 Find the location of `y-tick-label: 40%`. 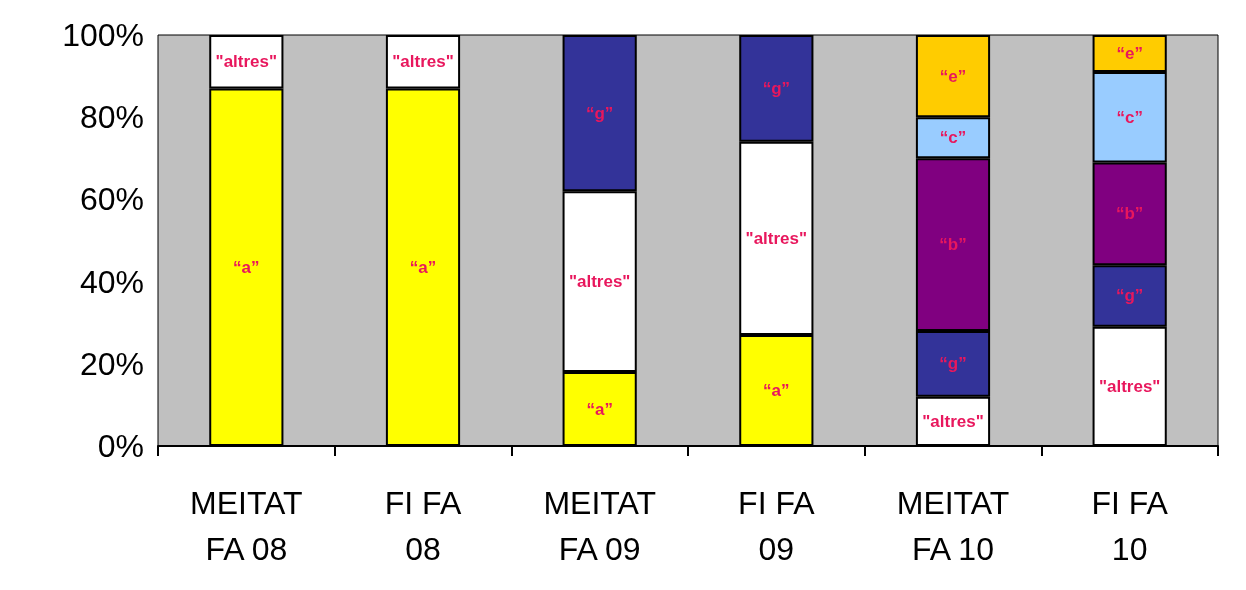

y-tick-label: 40% is located at coordinates (111, 281).